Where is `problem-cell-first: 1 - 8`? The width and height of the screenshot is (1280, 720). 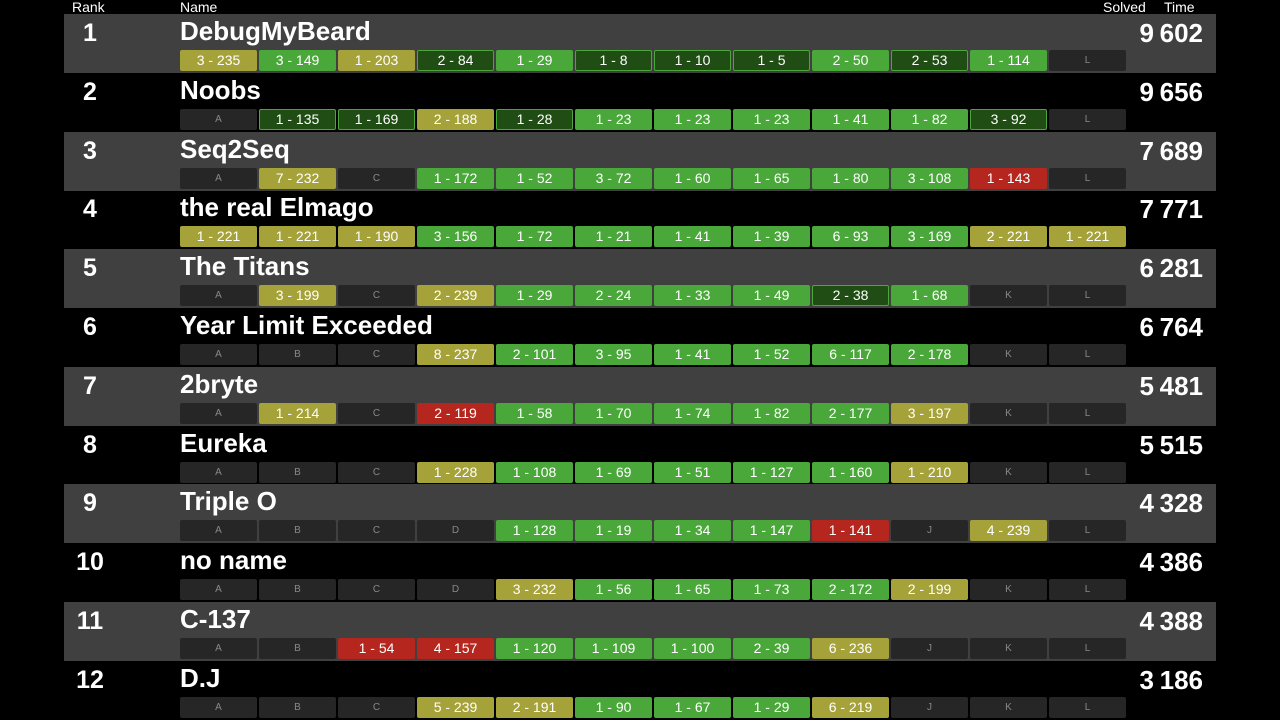
problem-cell-first: 1 - 8 is located at coordinates (613, 60).